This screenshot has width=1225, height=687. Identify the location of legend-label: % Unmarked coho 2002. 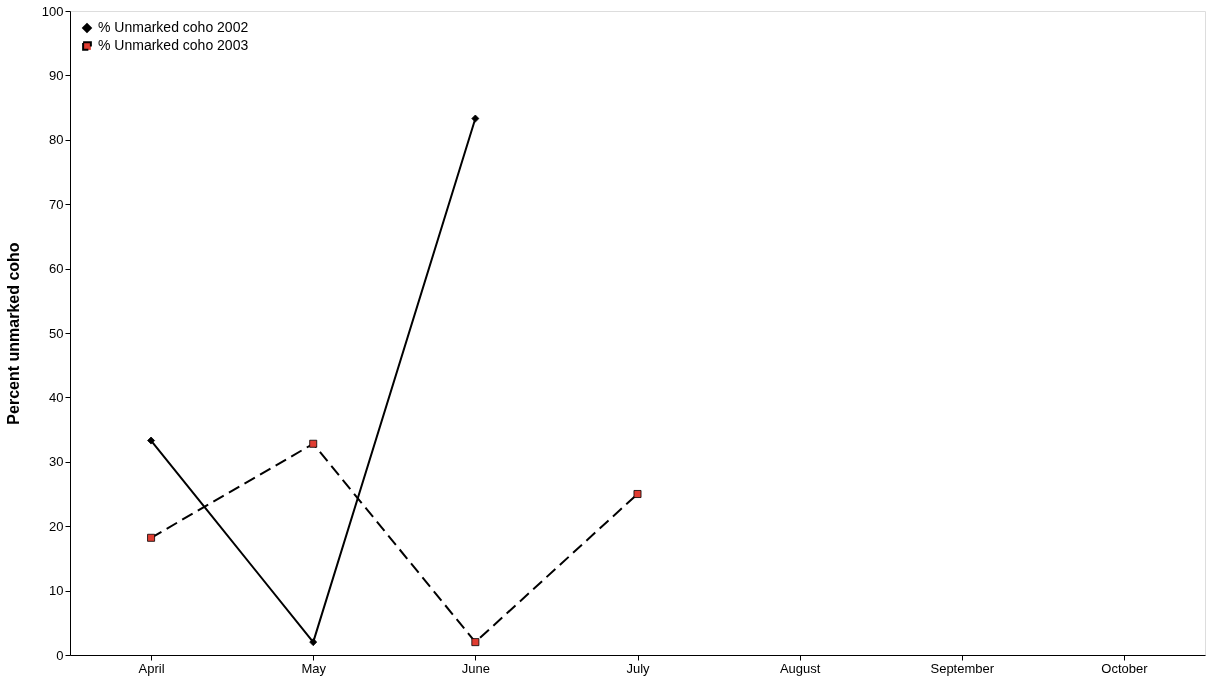
(173, 27).